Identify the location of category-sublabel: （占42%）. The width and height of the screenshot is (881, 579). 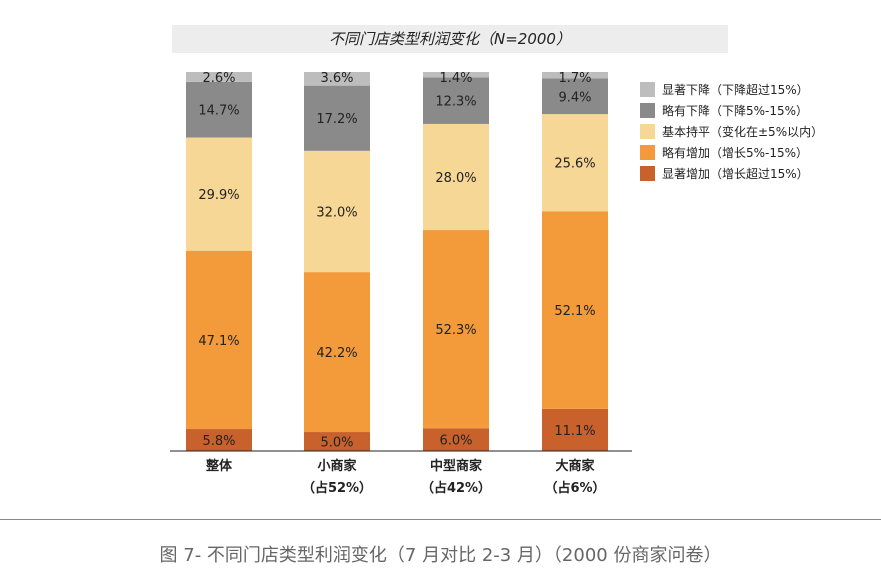
(456, 488).